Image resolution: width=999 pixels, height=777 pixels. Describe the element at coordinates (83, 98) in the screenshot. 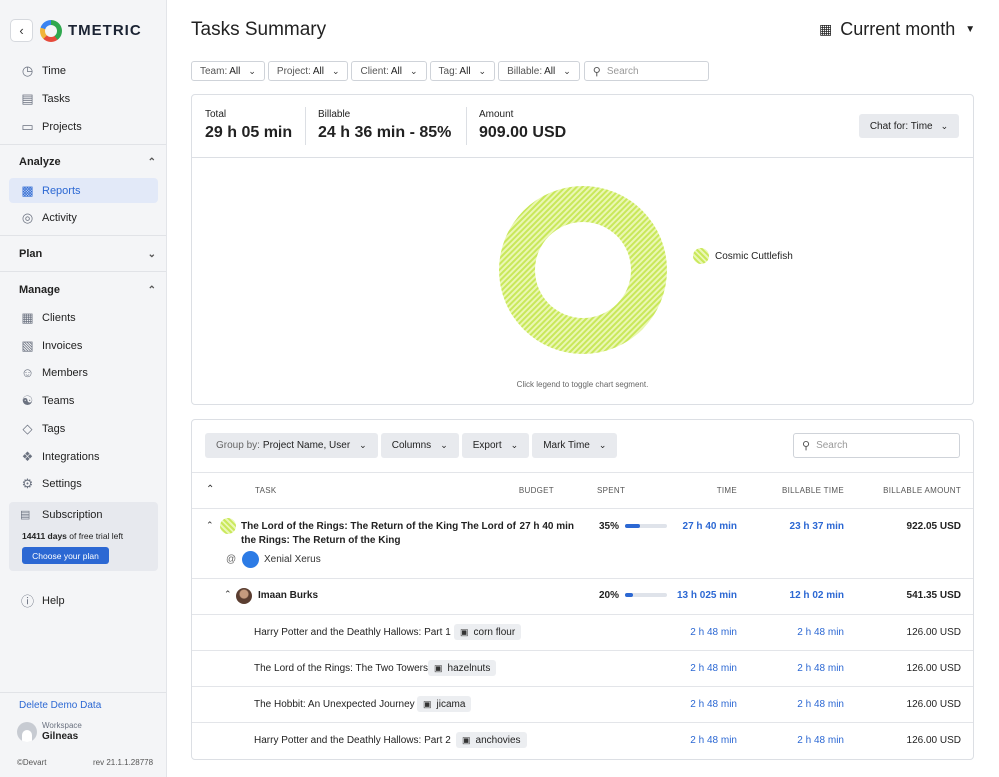

I see `sidebar-item-tasks: ▤ Tasks` at that location.